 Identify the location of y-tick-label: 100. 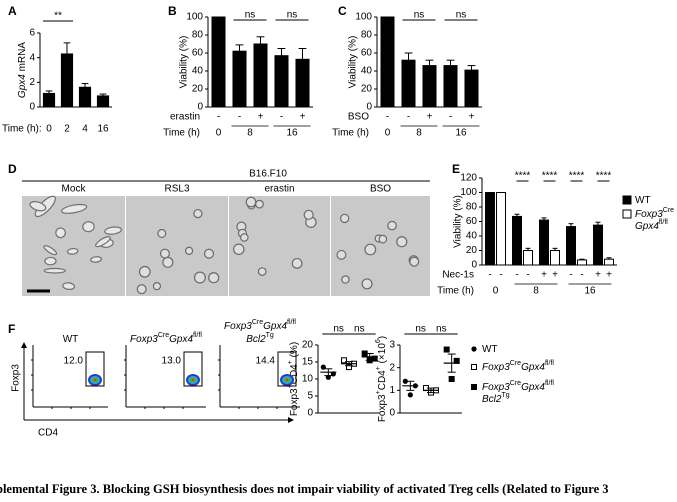
(194, 17).